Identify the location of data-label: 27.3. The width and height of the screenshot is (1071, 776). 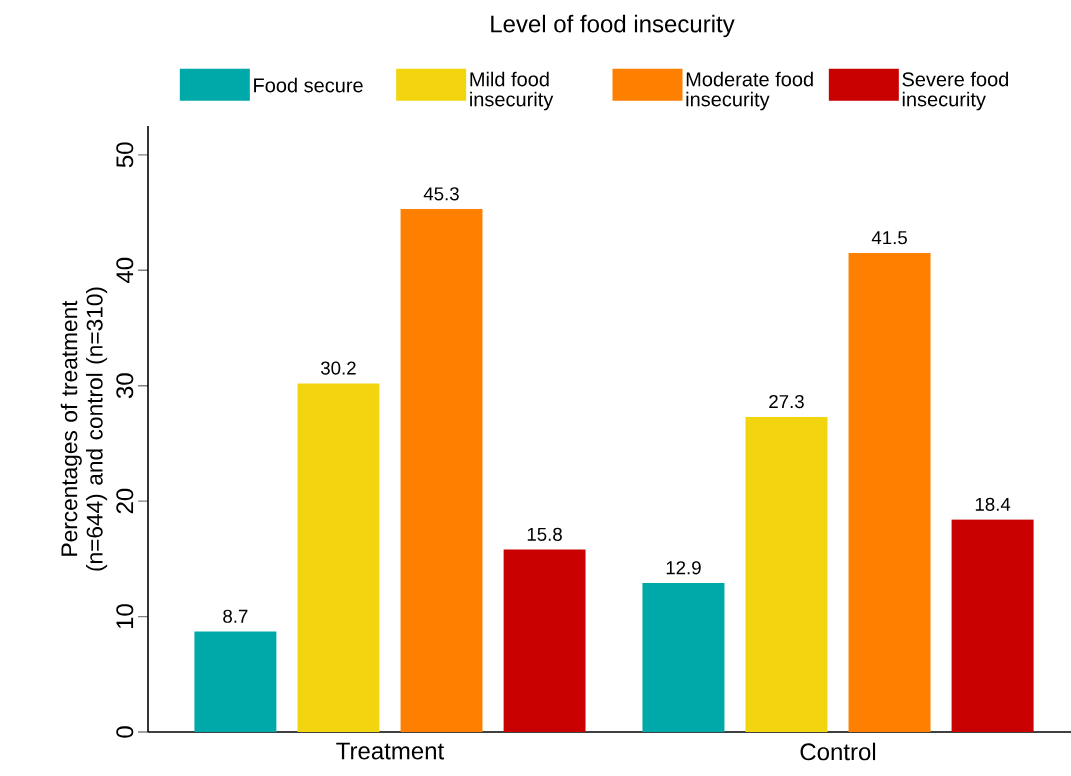
(786, 401).